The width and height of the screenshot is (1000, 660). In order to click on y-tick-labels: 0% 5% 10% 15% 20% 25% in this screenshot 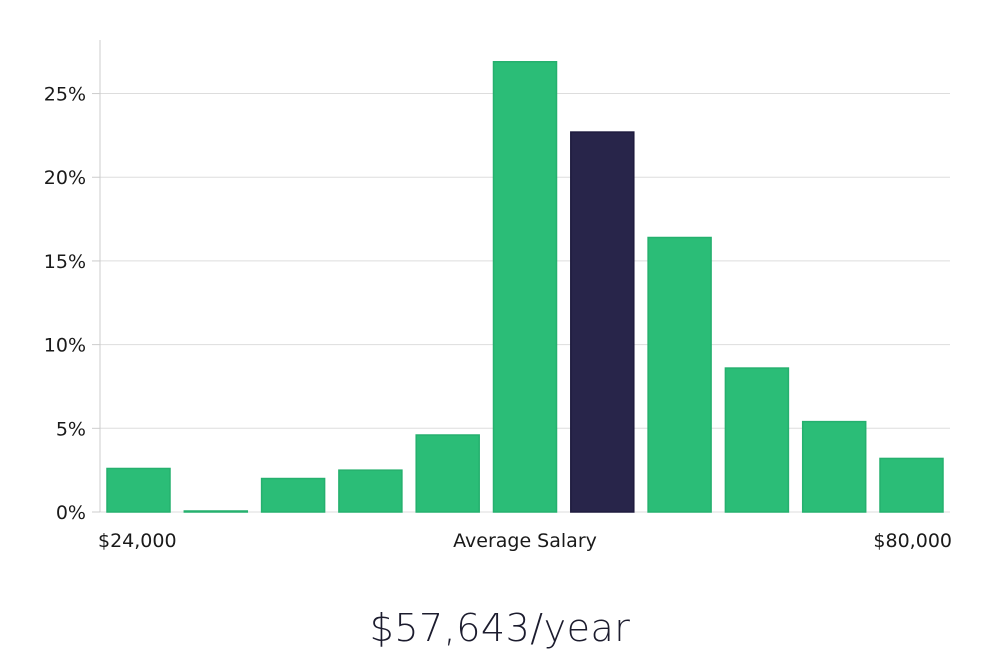, I will do `click(65, 304)`.